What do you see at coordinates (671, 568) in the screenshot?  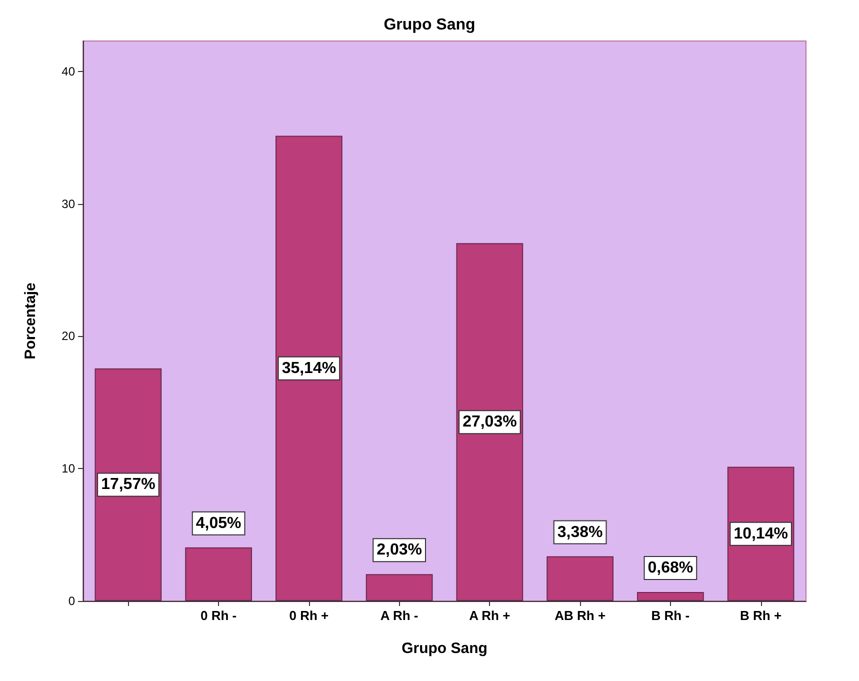 I see `data-label: 0,68%` at bounding box center [671, 568].